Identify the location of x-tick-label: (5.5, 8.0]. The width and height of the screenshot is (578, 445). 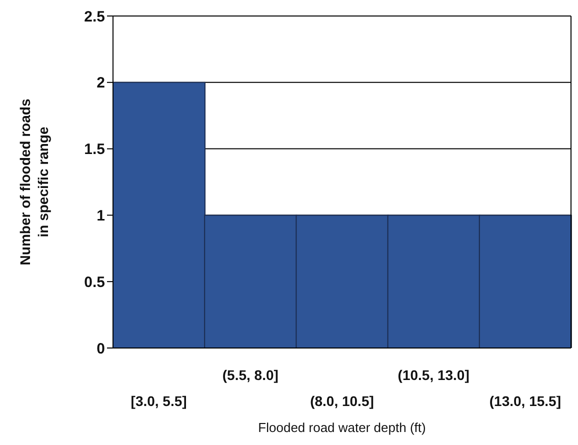
(250, 375).